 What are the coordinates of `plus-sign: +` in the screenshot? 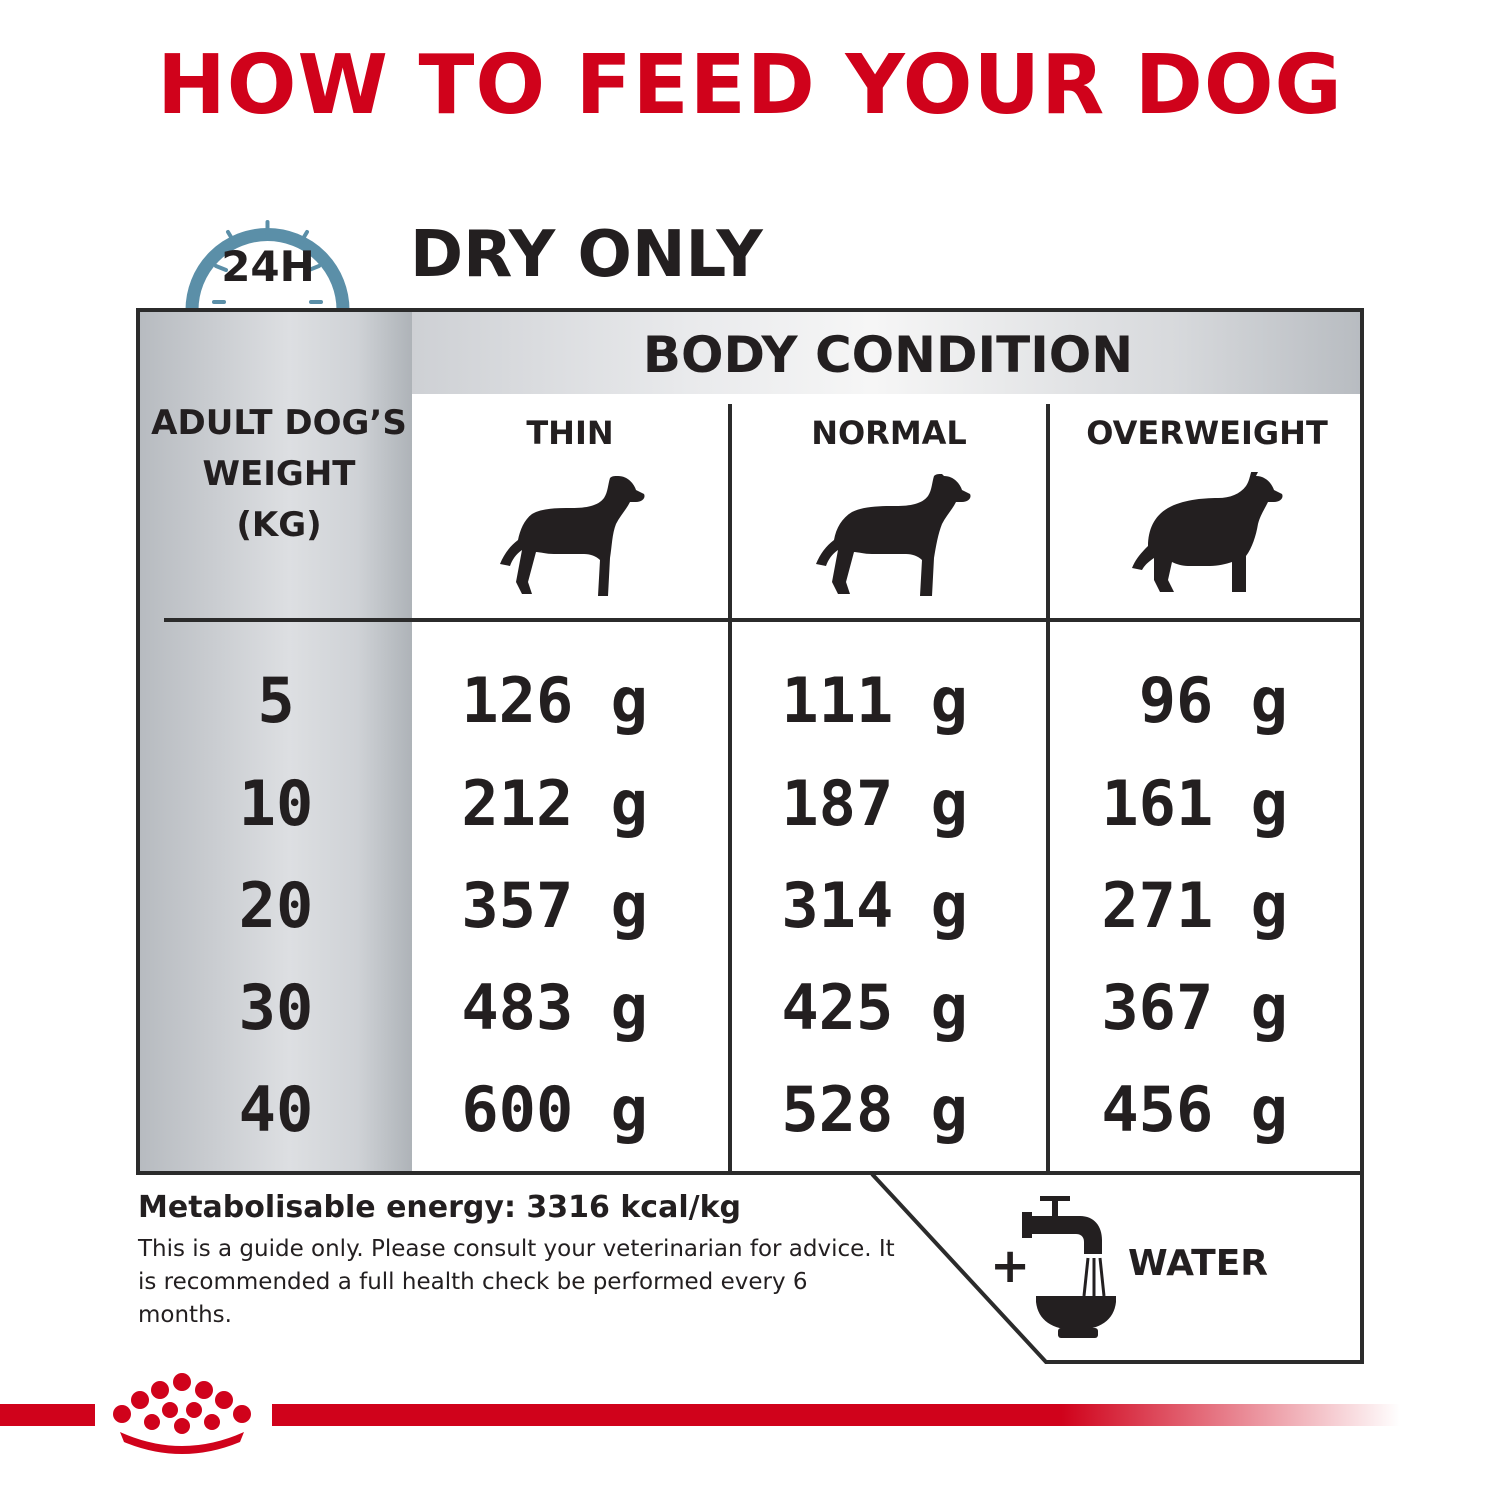 It's located at (1010, 1266).